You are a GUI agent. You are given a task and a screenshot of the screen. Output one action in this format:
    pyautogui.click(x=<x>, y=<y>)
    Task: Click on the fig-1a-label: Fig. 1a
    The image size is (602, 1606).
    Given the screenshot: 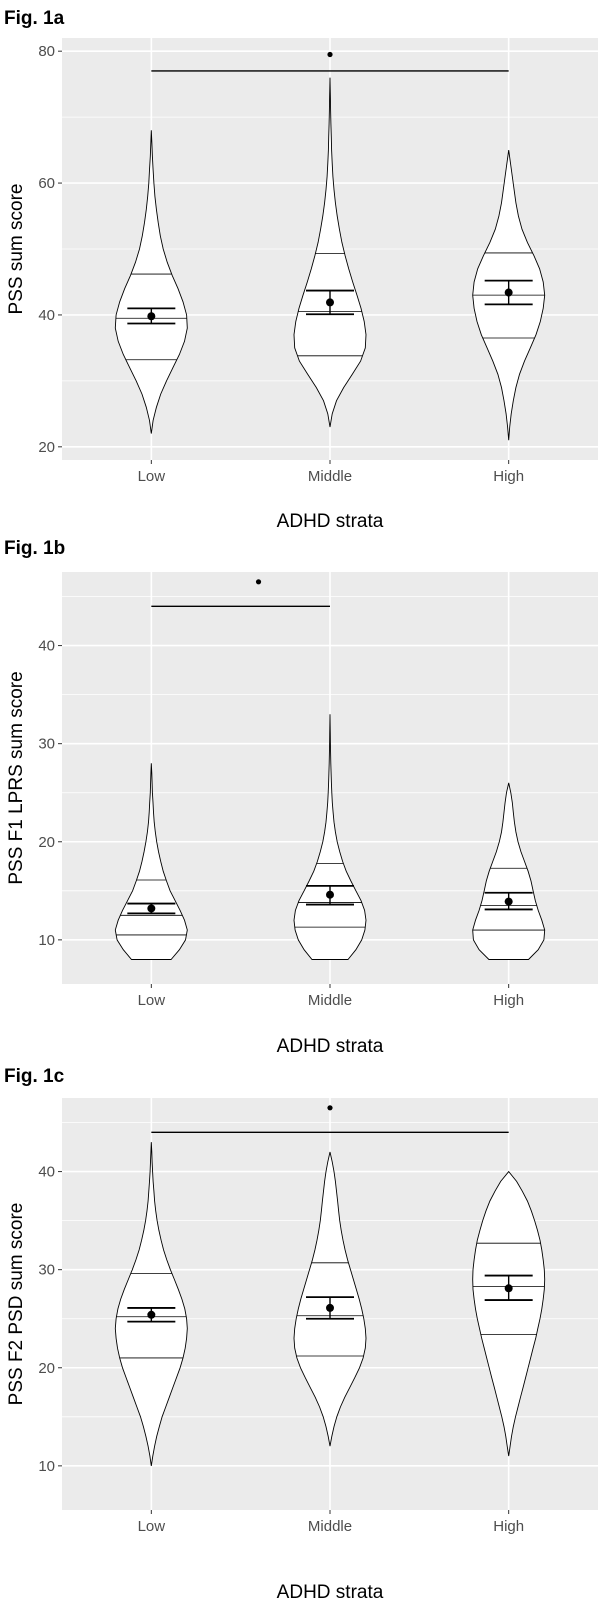 What is the action you would take?
    pyautogui.click(x=34, y=18)
    